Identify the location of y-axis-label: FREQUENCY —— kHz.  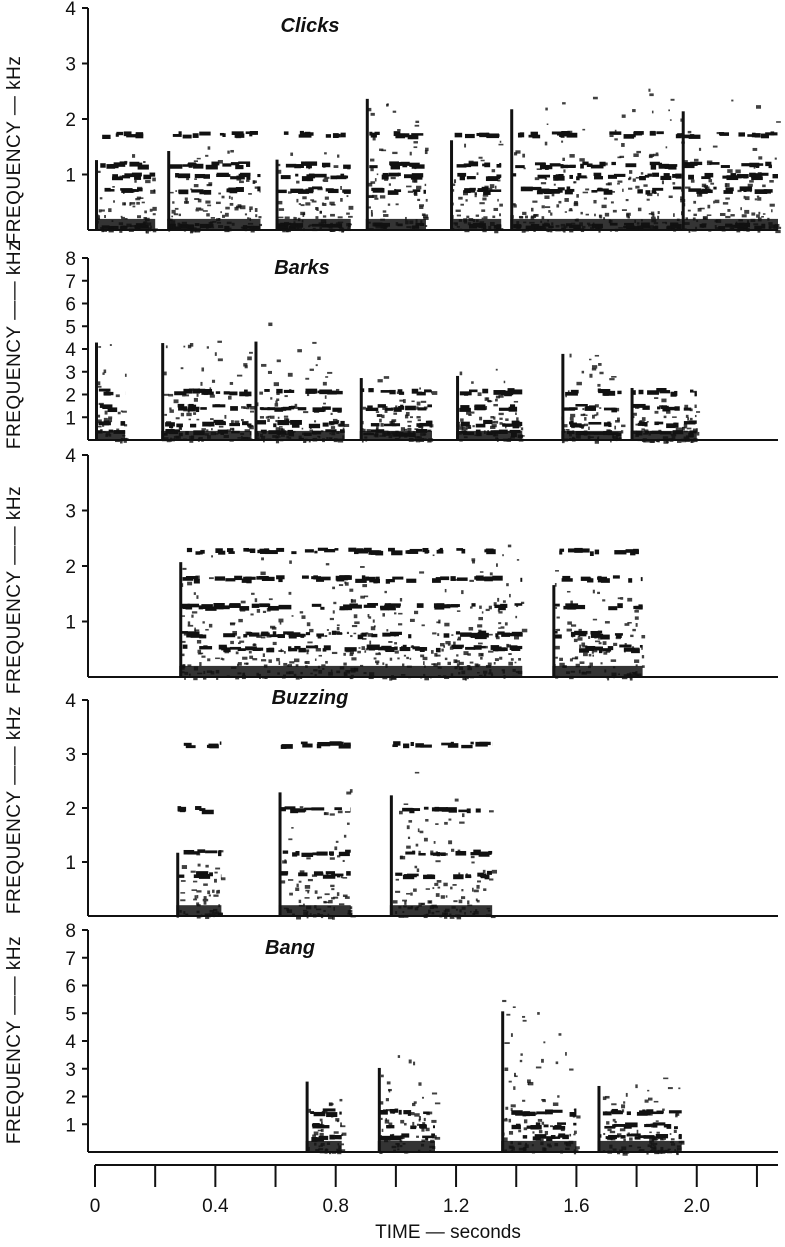
(14, 590).